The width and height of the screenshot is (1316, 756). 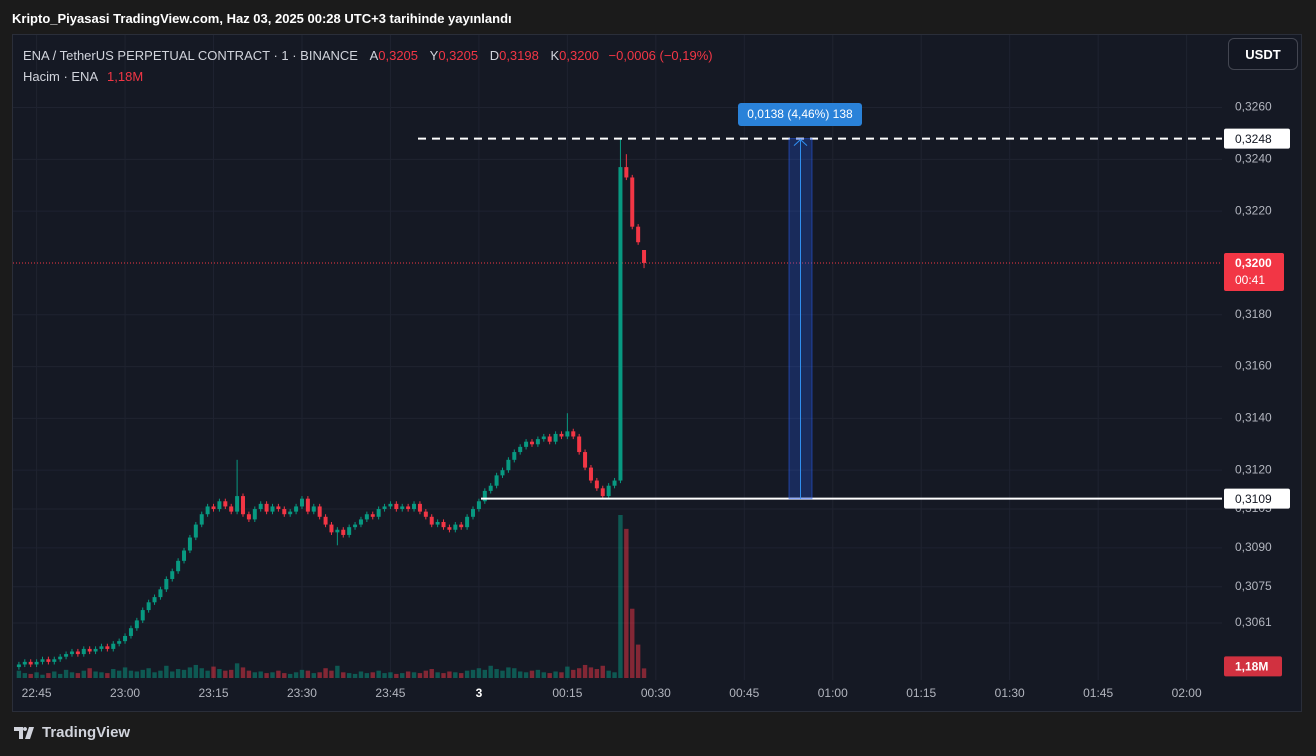 I want to click on y-tick-label: 0,3180, so click(x=1253, y=314).